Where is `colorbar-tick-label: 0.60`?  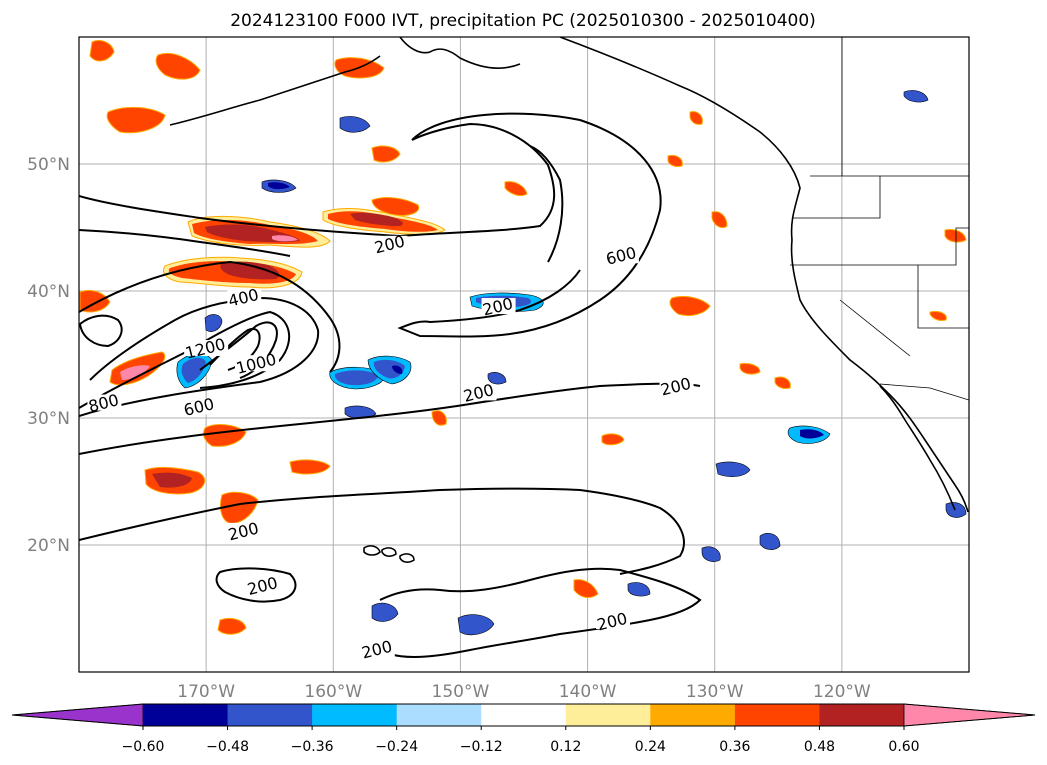 colorbar-tick-label: 0.60 is located at coordinates (903, 747).